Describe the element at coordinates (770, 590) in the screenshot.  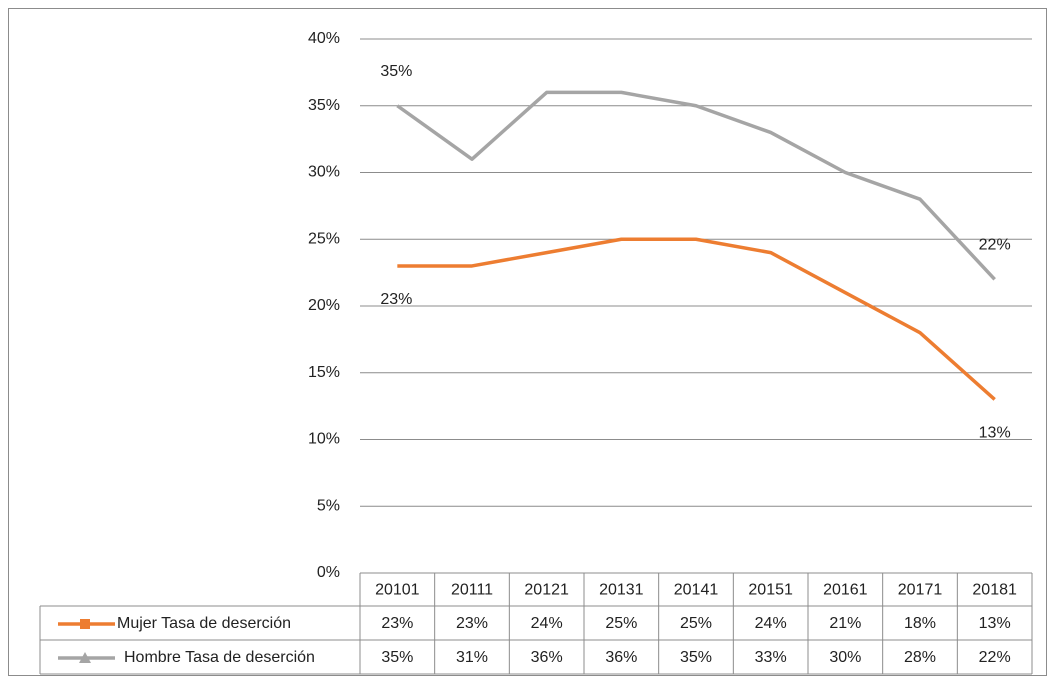
I see `x-tick-label: 20151` at that location.